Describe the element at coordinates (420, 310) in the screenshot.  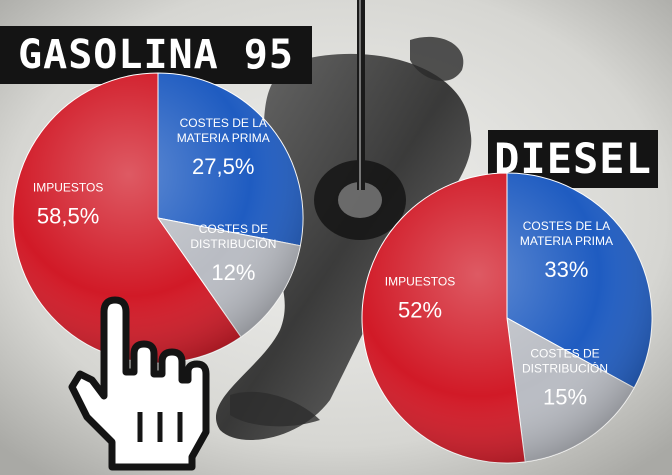
I see `slice-value-tax: 52%` at that location.